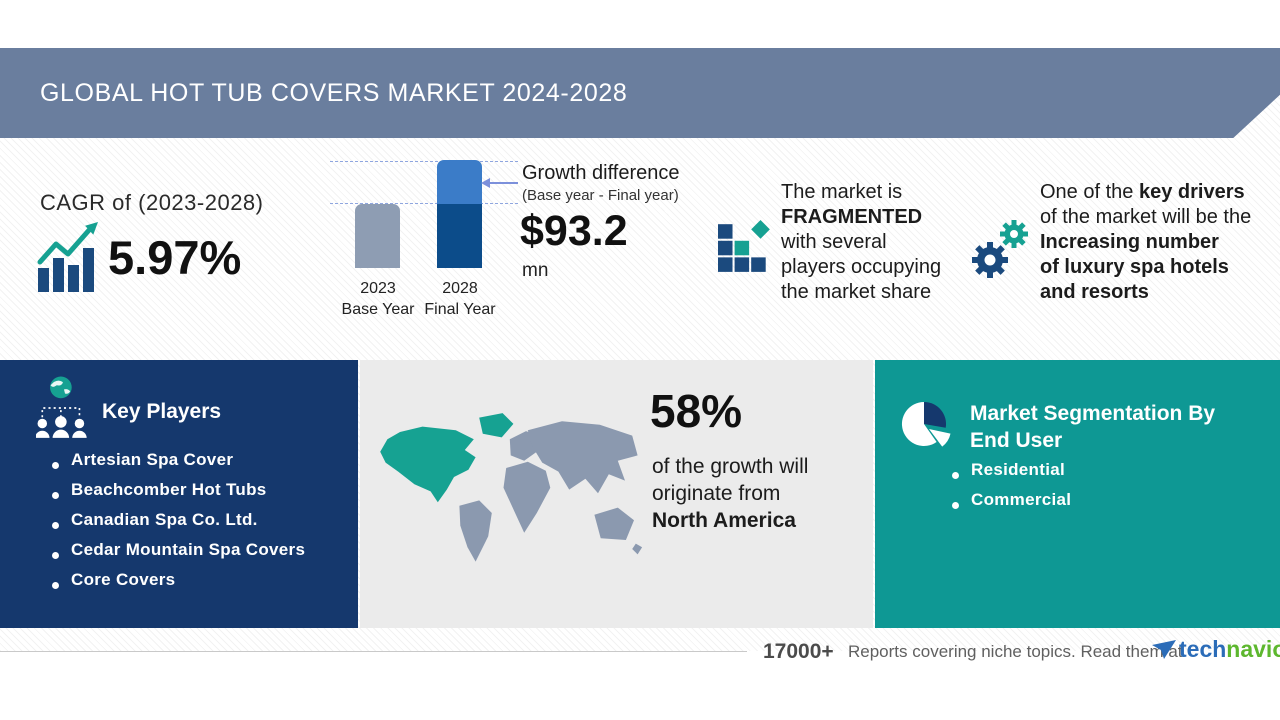 The width and height of the screenshot is (1280, 720). Describe the element at coordinates (696, 411) in the screenshot. I see `region-percent: 58%` at that location.